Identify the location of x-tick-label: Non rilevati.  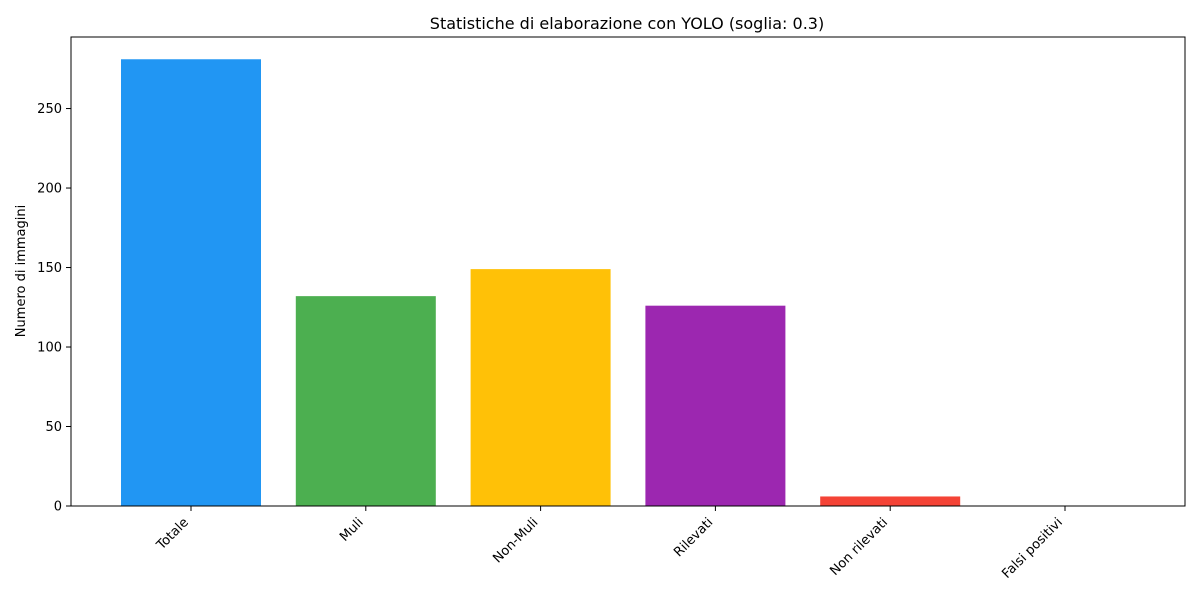
(859, 547).